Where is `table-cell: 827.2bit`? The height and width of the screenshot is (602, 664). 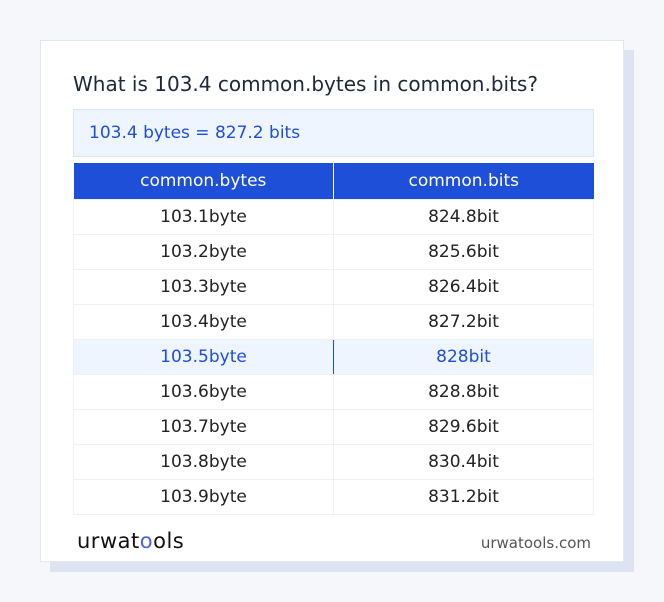 table-cell: 827.2bit is located at coordinates (463, 321).